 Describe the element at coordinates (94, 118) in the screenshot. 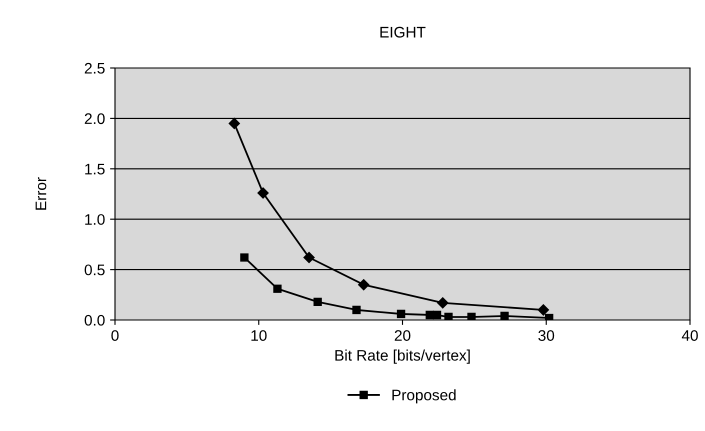

I see `y-tick-label: 2.0` at that location.